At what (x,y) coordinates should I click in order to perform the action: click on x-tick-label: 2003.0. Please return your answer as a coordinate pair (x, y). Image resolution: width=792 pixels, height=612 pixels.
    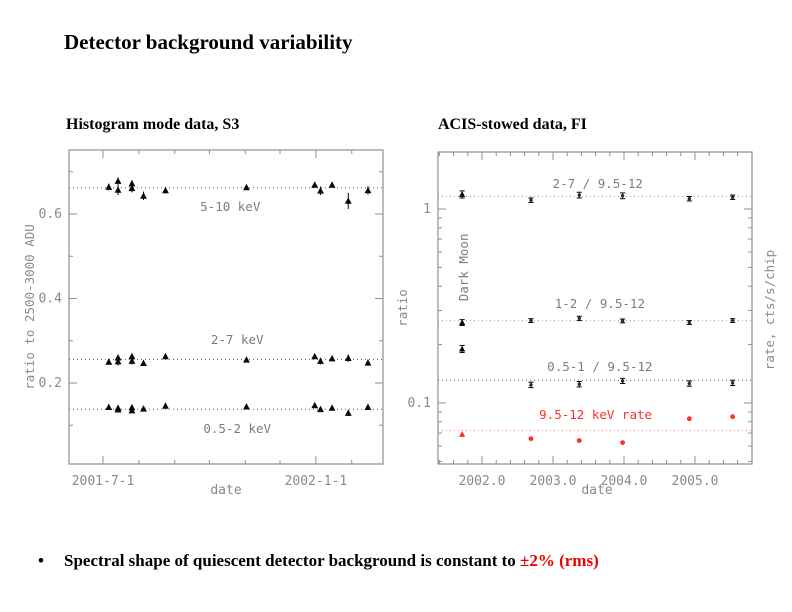
    Looking at the image, I should click on (553, 481).